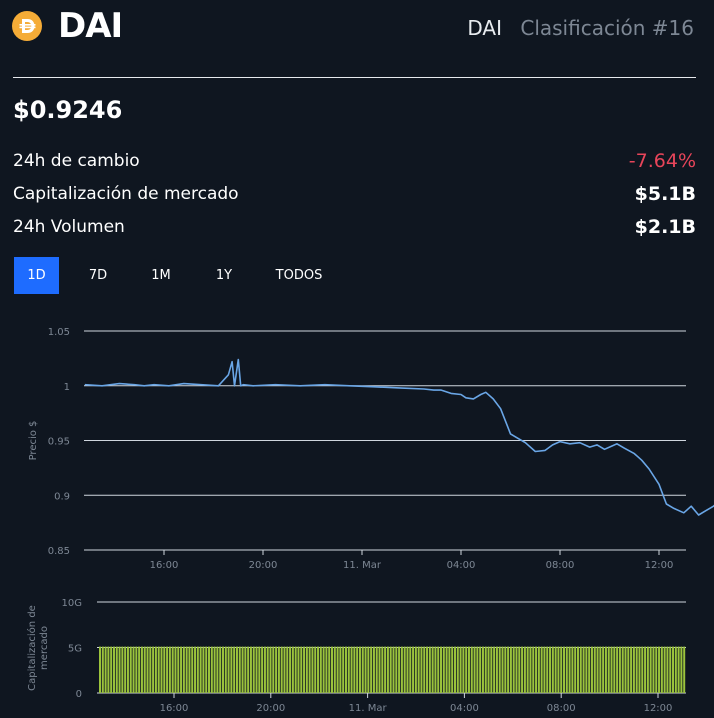 This screenshot has width=714, height=718. I want to click on price-y-tick-label: 1, so click(67, 387).